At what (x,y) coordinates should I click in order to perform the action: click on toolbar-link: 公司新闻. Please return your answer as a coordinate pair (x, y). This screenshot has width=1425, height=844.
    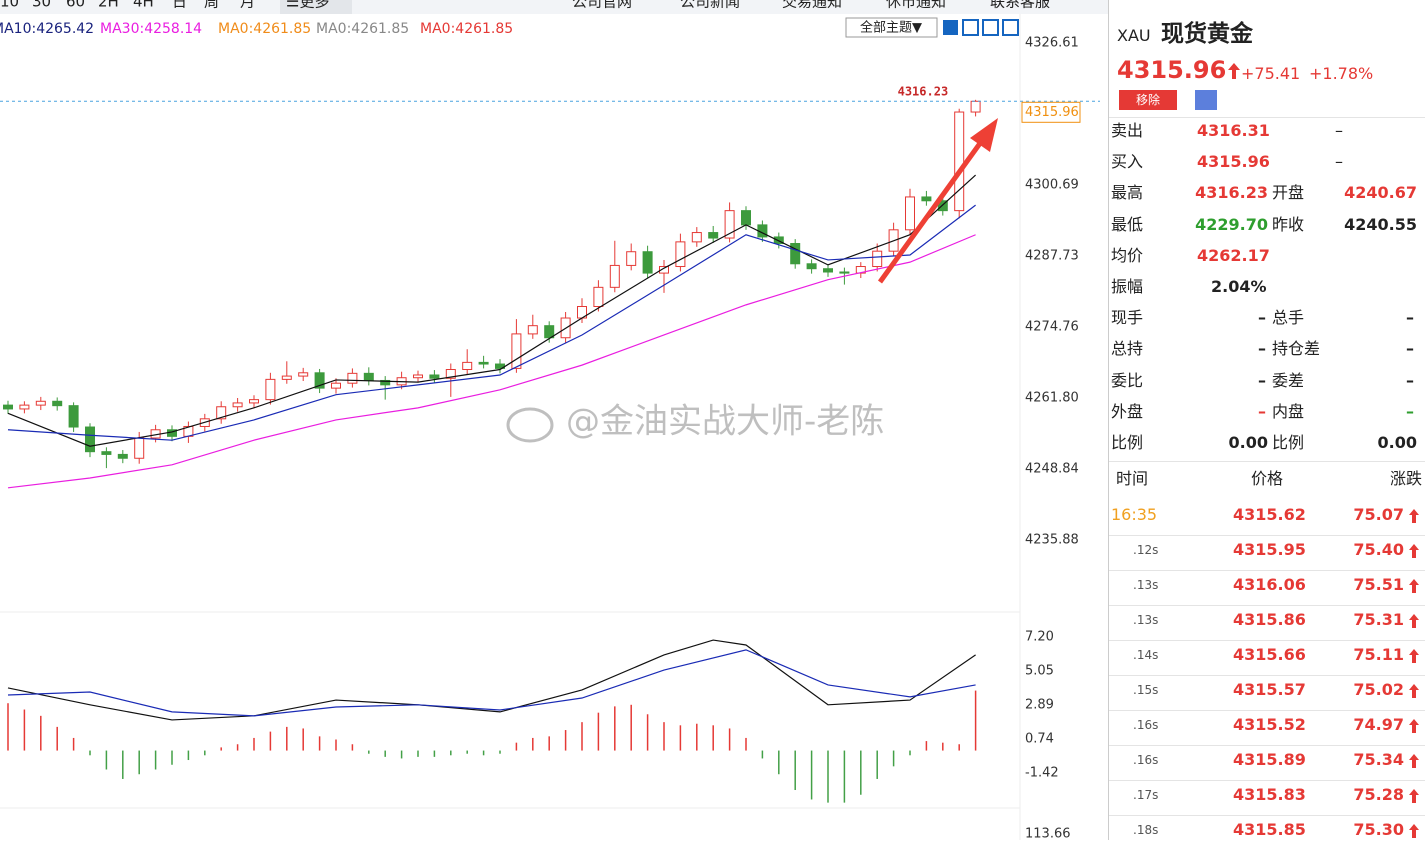
    Looking at the image, I should click on (710, 5).